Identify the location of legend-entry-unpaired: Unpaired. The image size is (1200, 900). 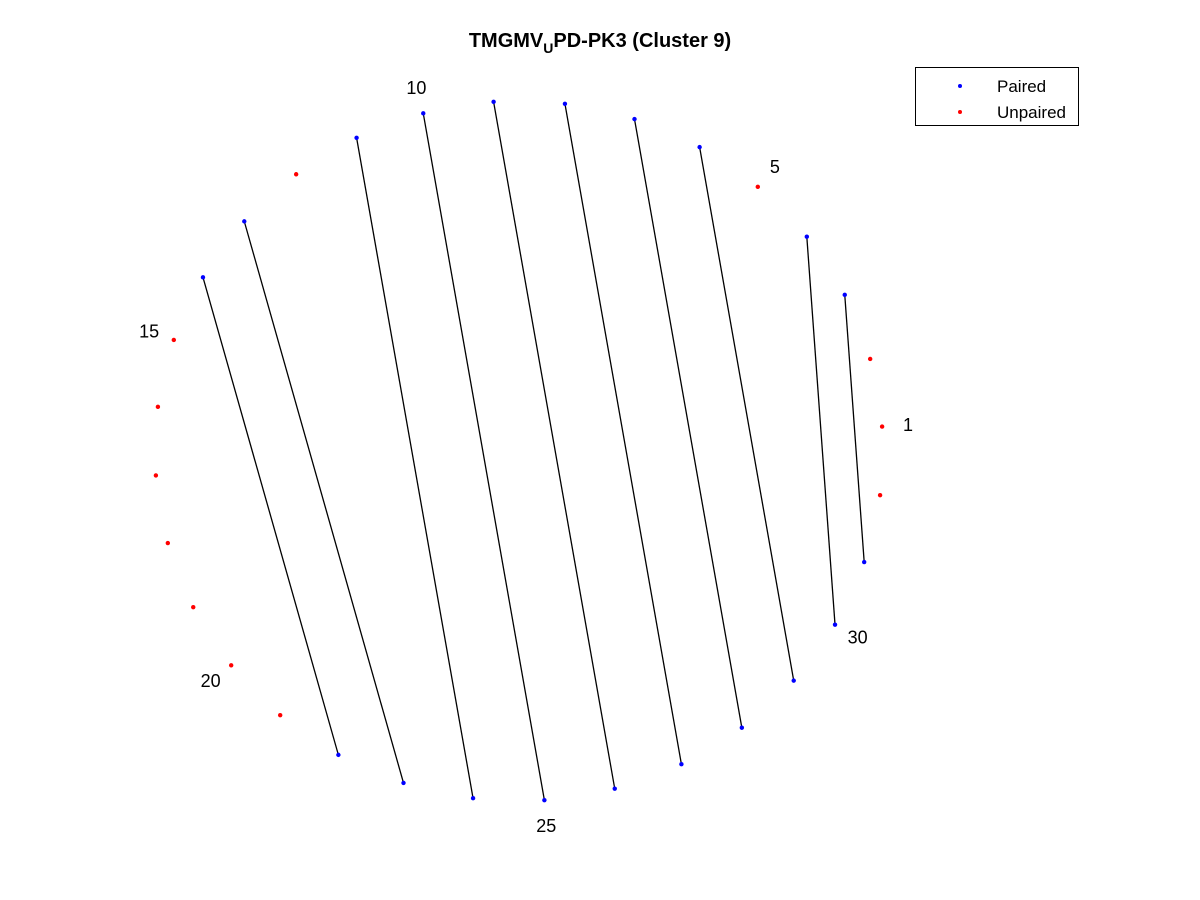
(997, 112).